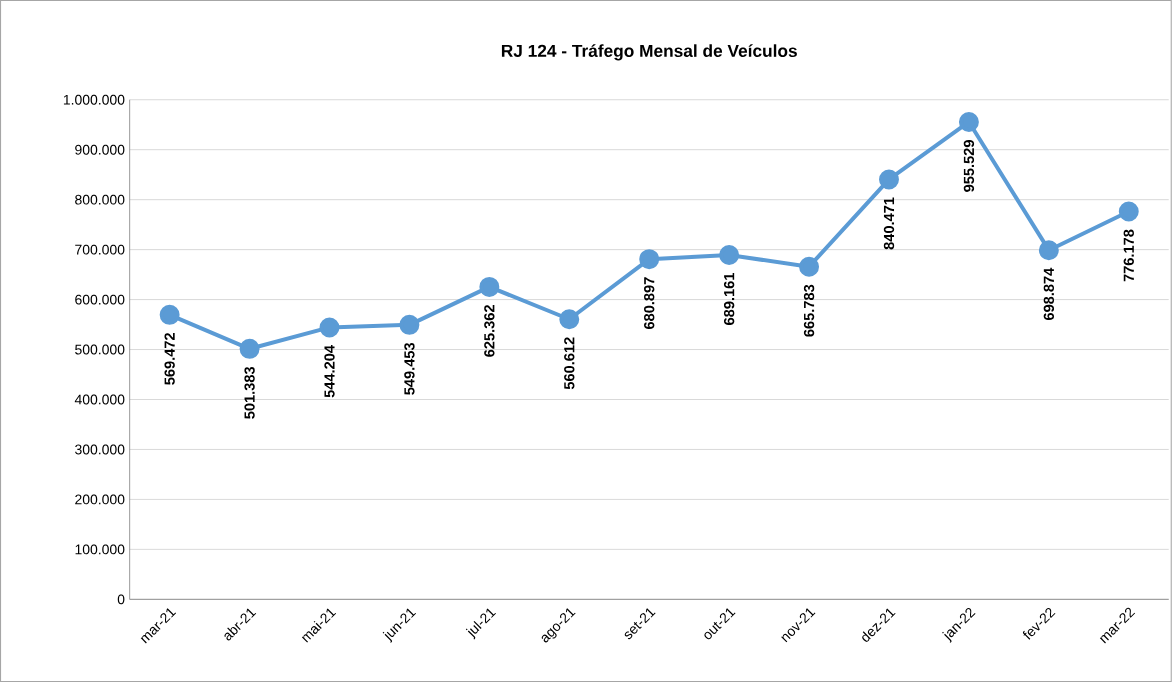 This screenshot has width=1175, height=682. I want to click on data-label: 955.529, so click(969, 166).